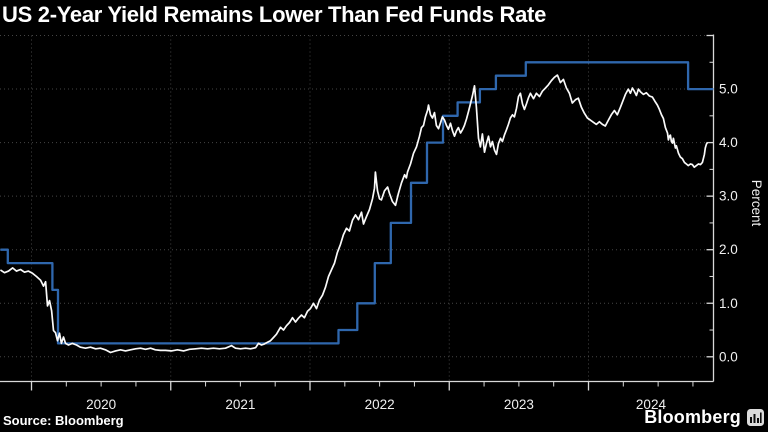 The image size is (768, 432). Describe the element at coordinates (728, 356) in the screenshot. I see `y-tick-label: 0.0` at that location.